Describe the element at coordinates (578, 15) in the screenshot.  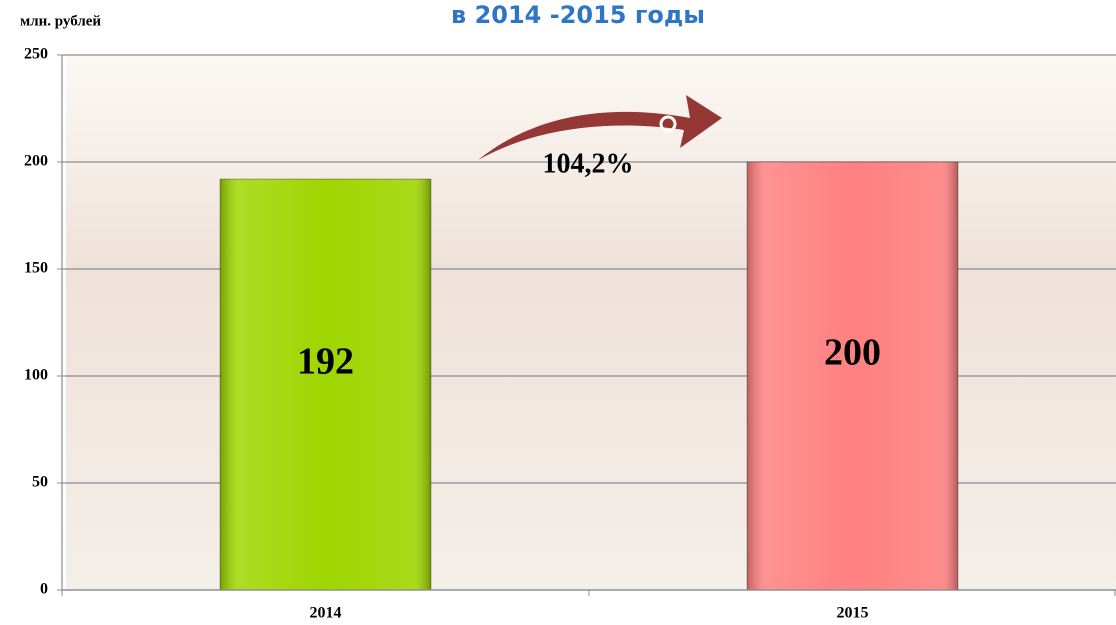
I see `chart-title: в 2014 -2015 годы` at that location.